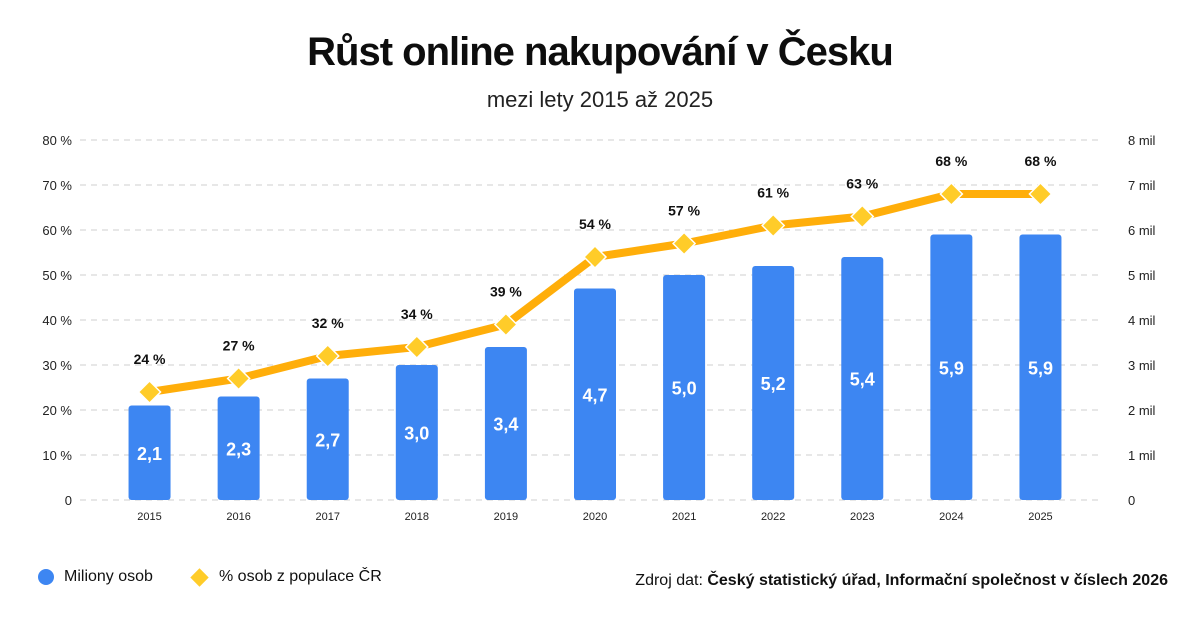  I want to click on x-tick-label: 2025, so click(1040, 517).